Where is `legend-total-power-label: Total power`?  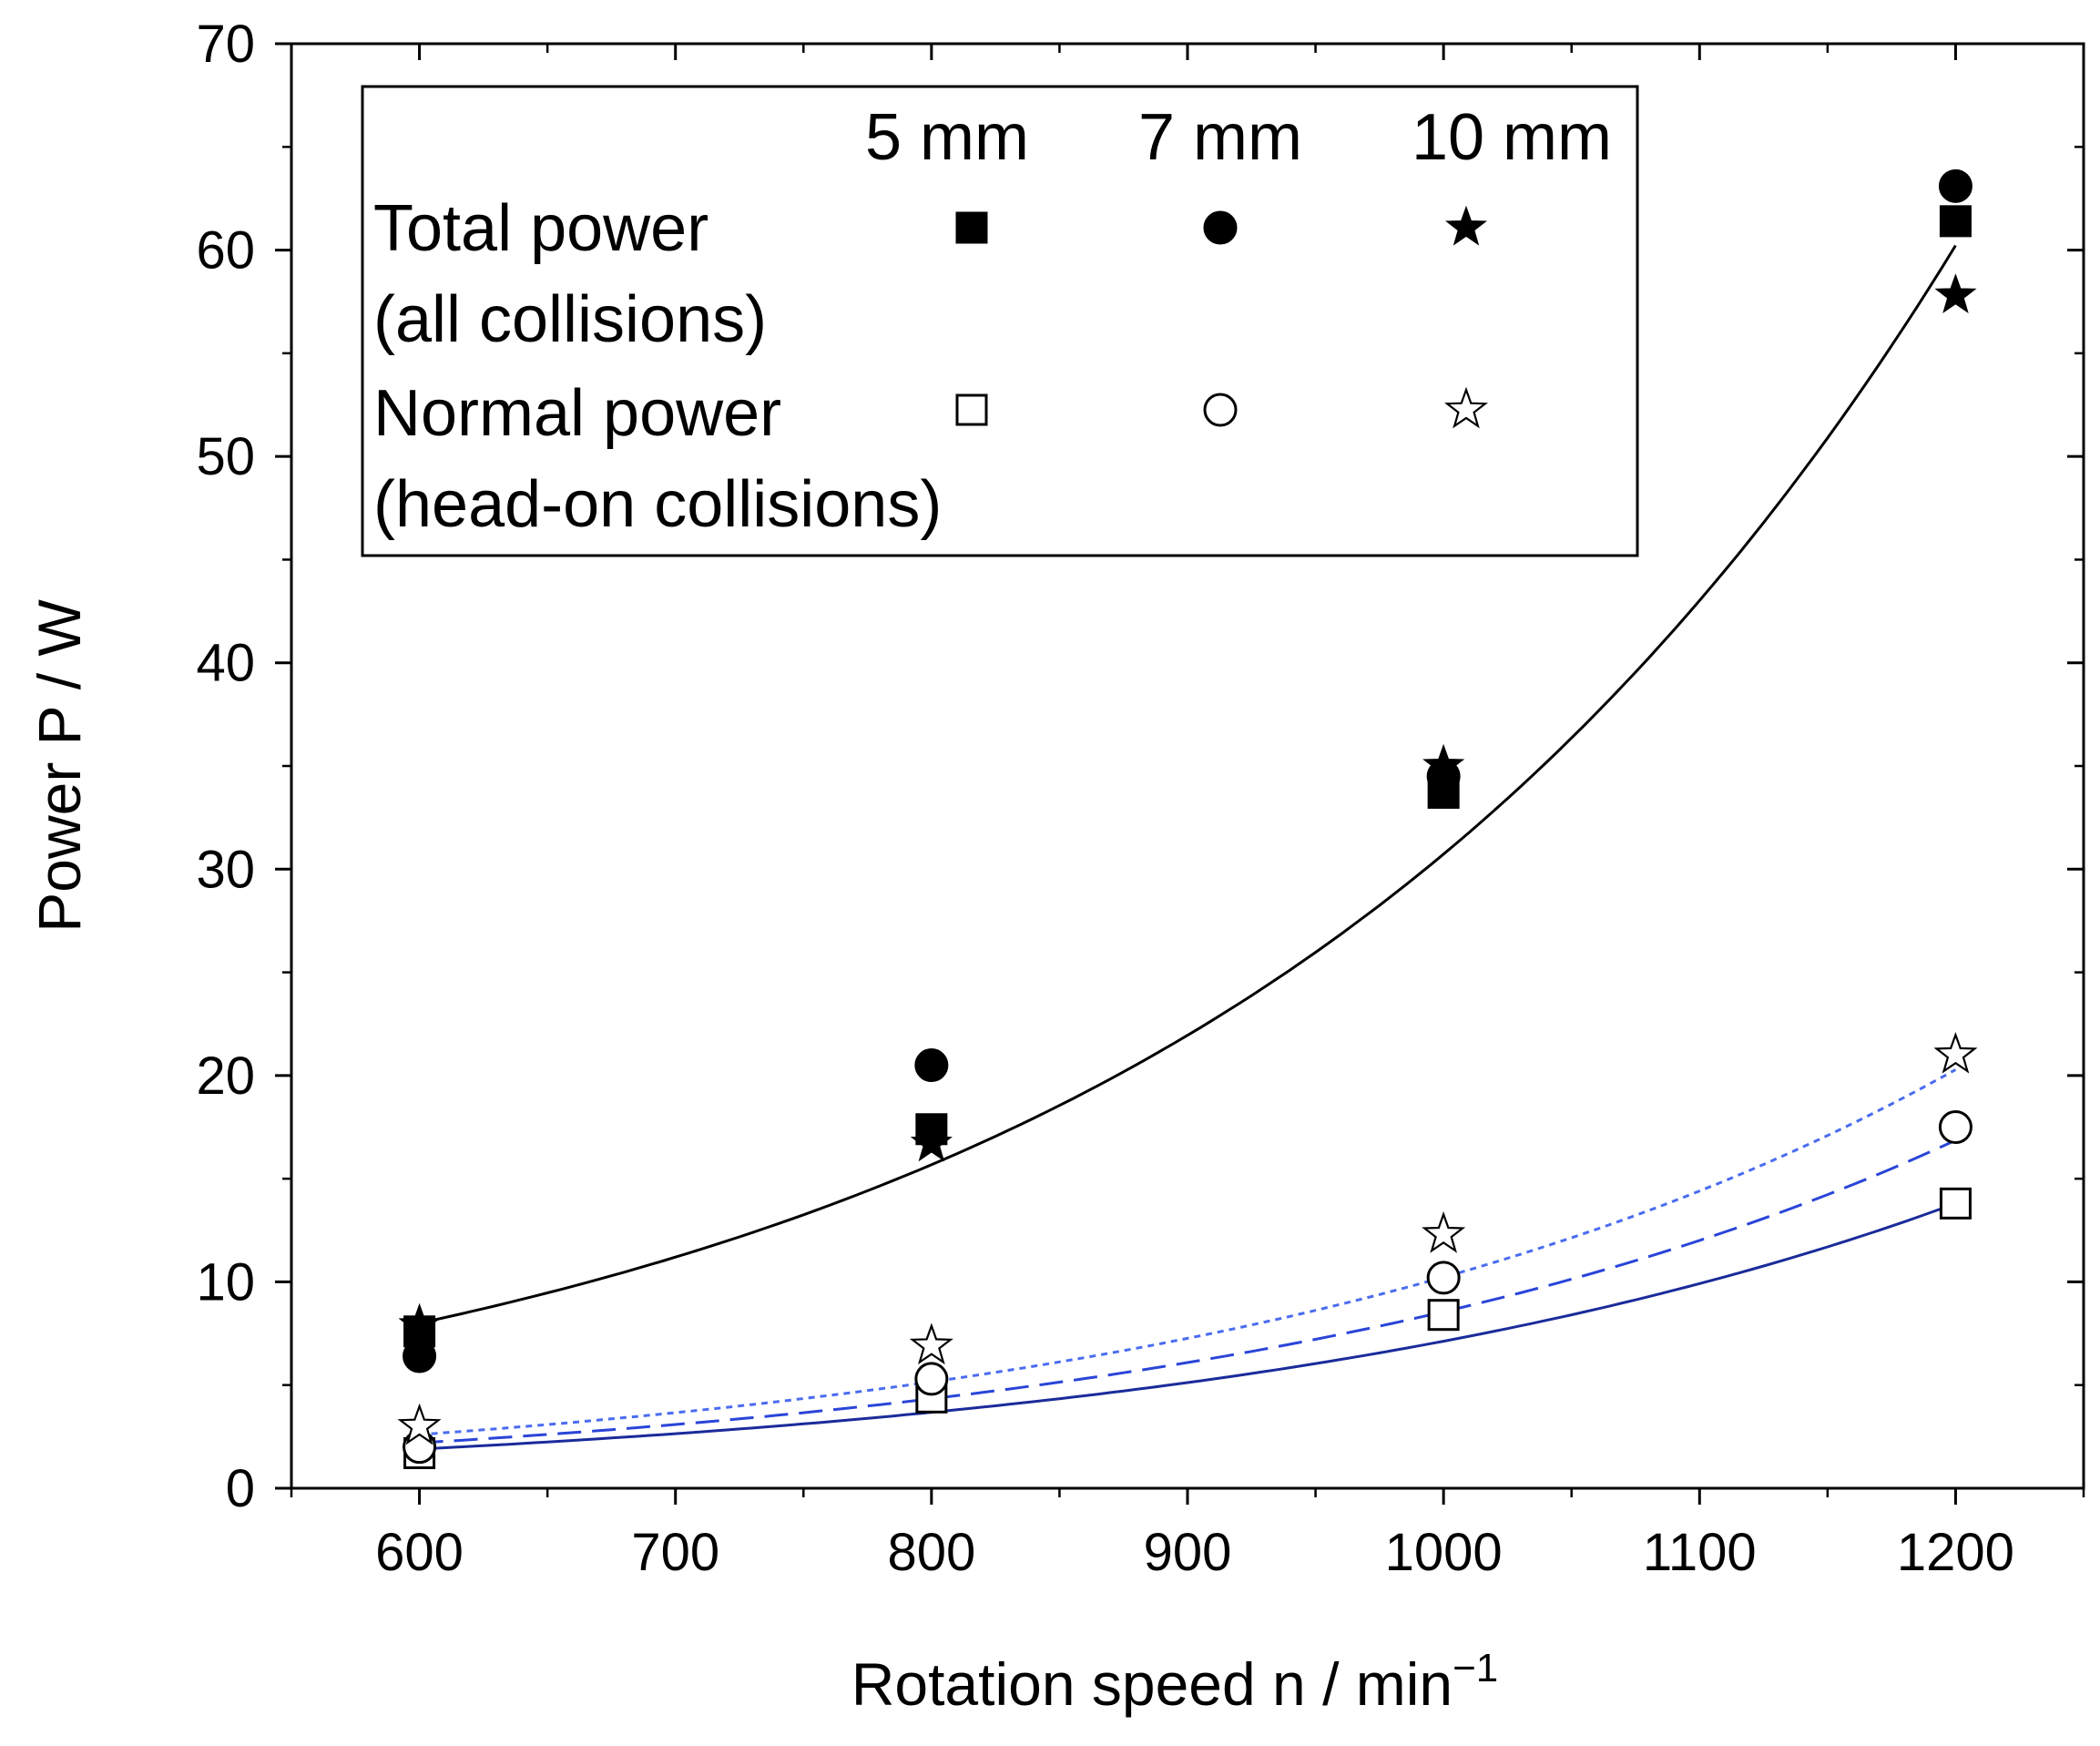
legend-total-power-label: Total power is located at coordinates (540, 229).